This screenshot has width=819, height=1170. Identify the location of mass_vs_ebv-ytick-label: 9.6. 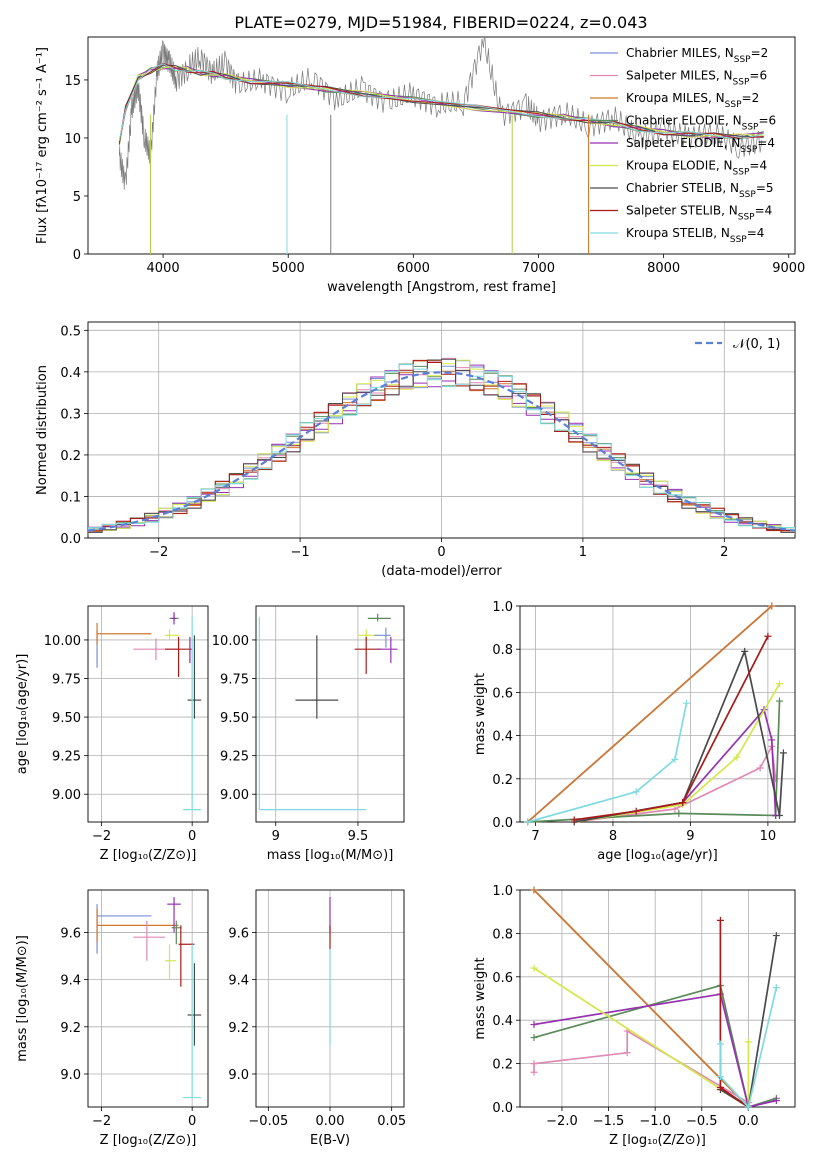
(238, 933).